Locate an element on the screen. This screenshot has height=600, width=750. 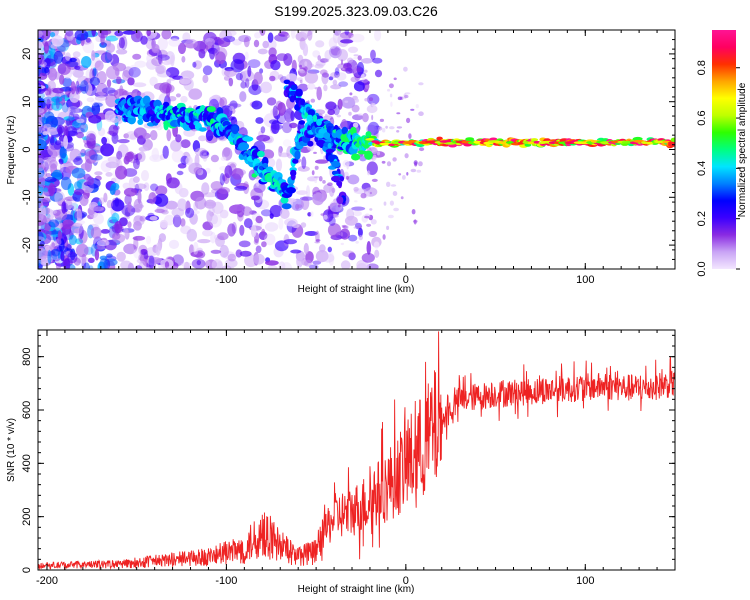
ridge-core is located at coordinates (531, 143).